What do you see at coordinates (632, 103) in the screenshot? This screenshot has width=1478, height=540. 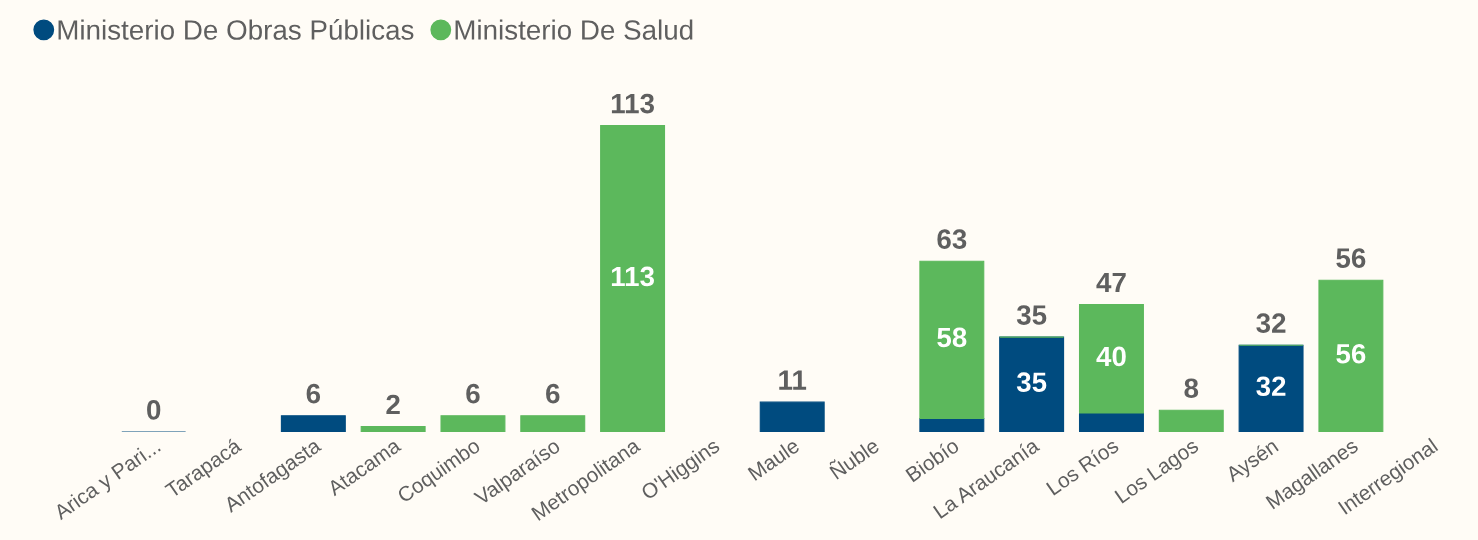 I see `total-label: 113` at bounding box center [632, 103].